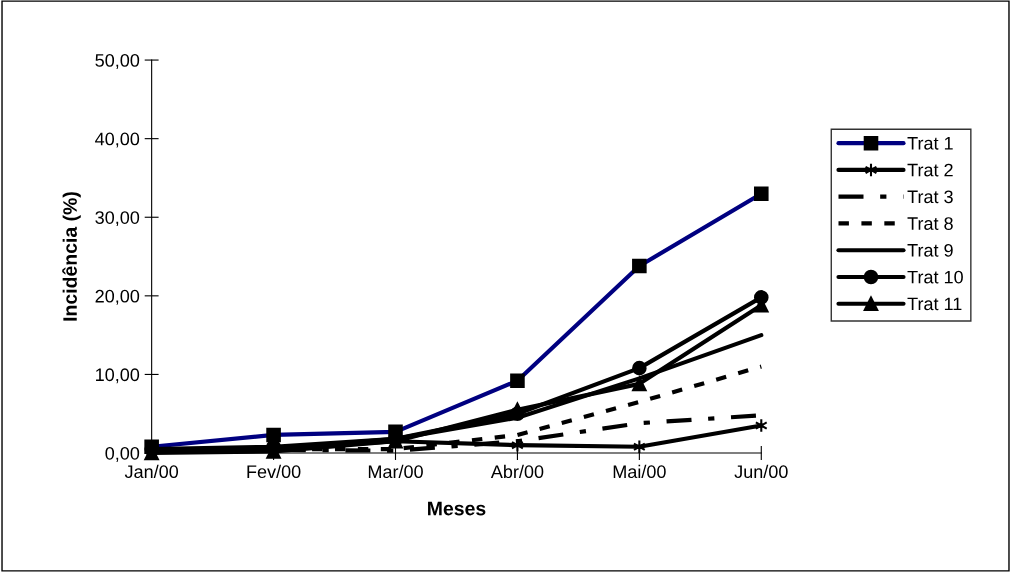 This screenshot has height=572, width=1011. Describe the element at coordinates (639, 471) in the screenshot. I see `x-tick-label: Mai/00` at that location.